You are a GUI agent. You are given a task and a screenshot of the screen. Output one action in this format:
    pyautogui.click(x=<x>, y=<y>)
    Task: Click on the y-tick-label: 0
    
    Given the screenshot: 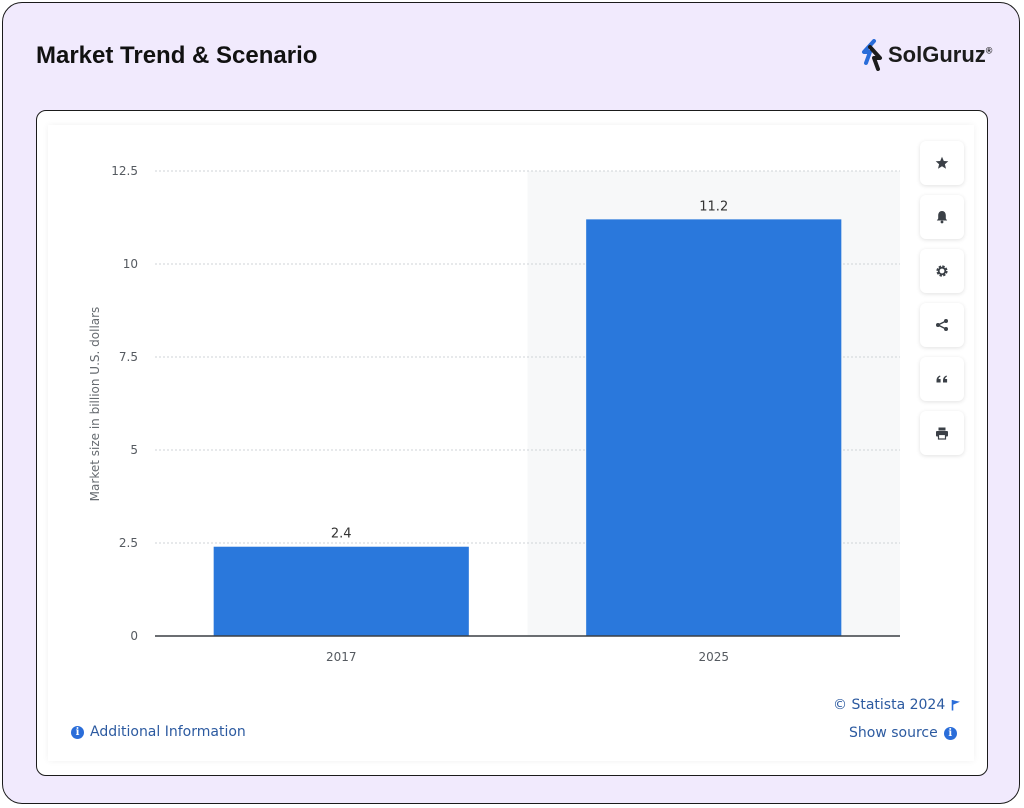 What is the action you would take?
    pyautogui.click(x=134, y=636)
    